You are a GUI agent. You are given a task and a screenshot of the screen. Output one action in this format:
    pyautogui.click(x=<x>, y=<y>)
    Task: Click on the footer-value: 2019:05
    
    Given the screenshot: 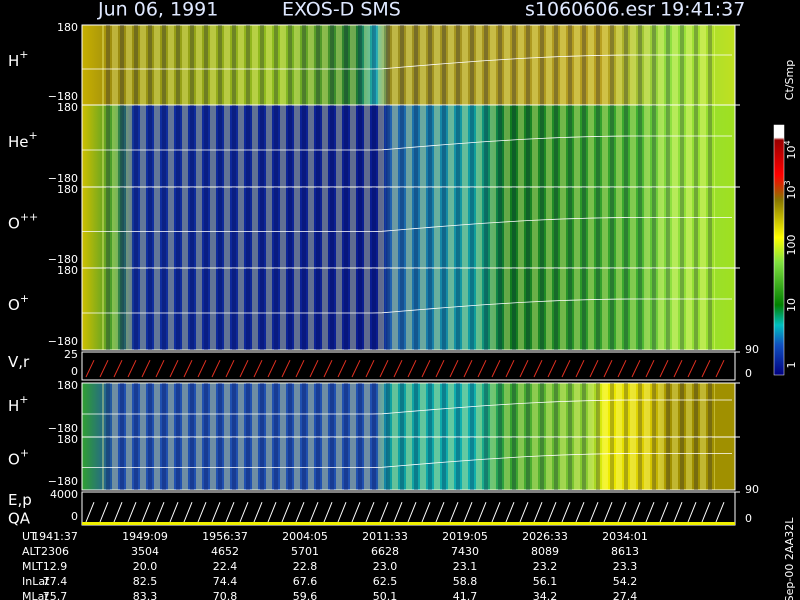 What is the action you would take?
    pyautogui.click(x=465, y=536)
    